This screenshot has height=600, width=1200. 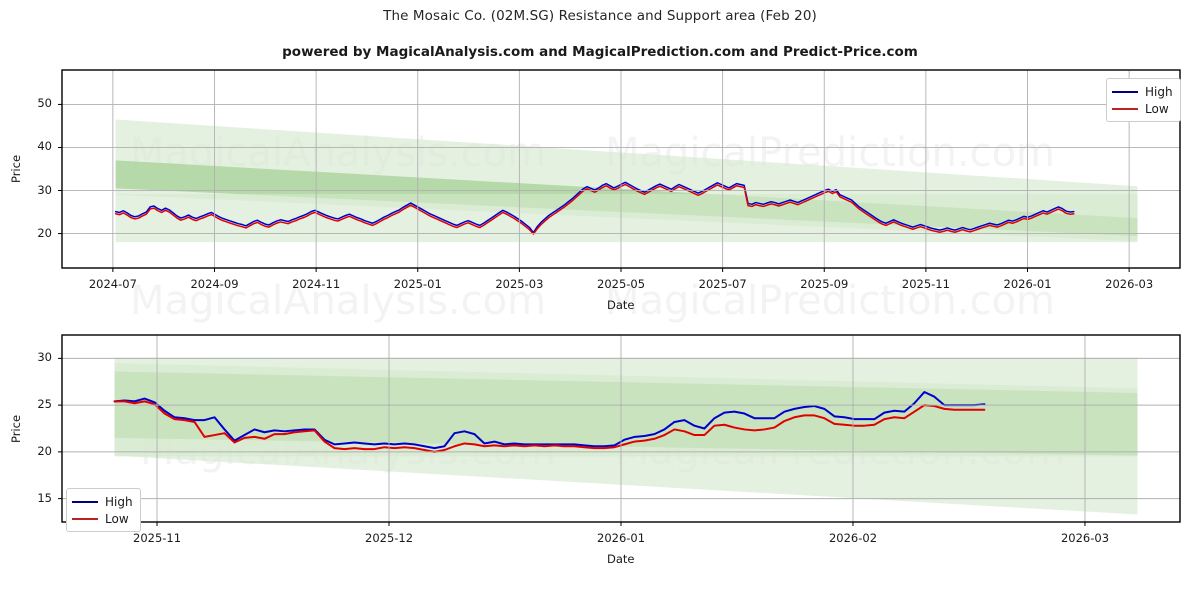 I want to click on overview-legend: High Low, so click(x=1143, y=100).